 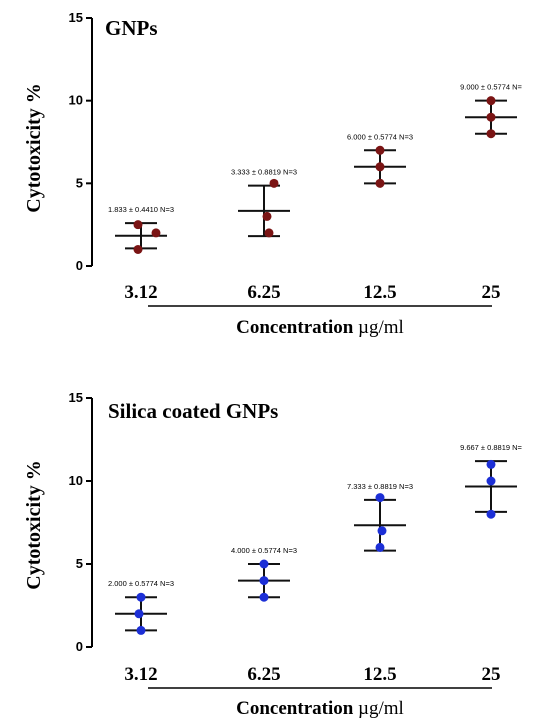 I want to click on chart-title: Silica coated GNPs, so click(x=193, y=411).